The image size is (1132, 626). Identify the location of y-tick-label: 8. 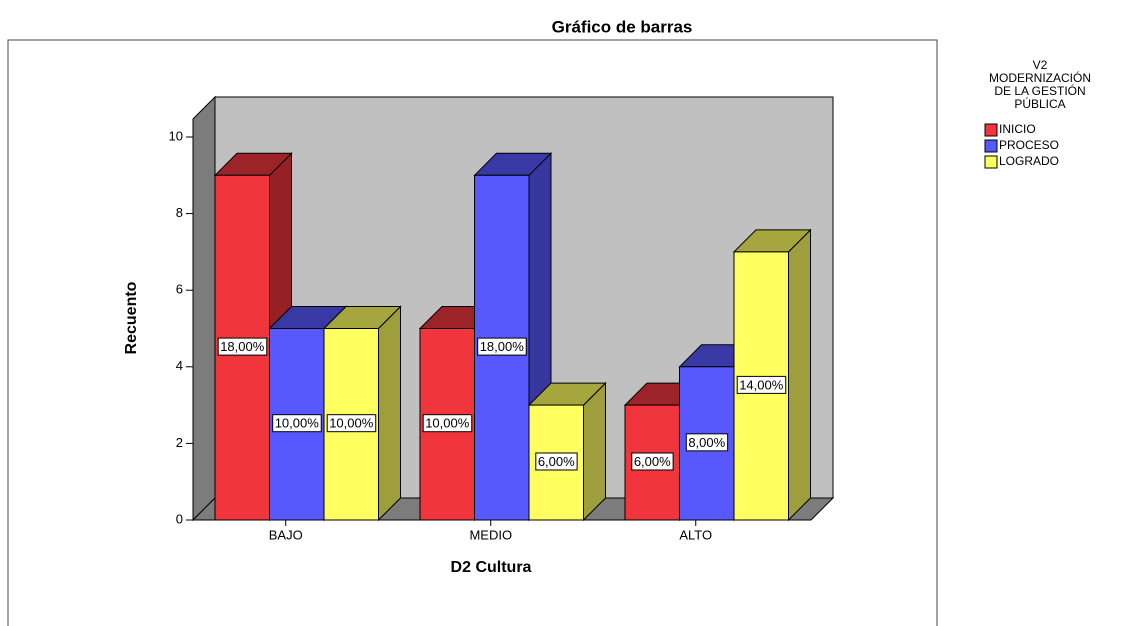
(179, 212).